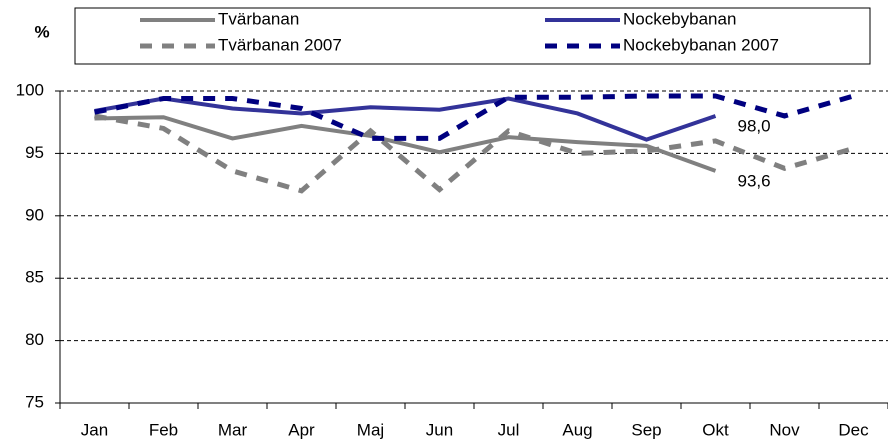 The width and height of the screenshot is (888, 443). I want to click on y-tick-label: 90, so click(34, 214).